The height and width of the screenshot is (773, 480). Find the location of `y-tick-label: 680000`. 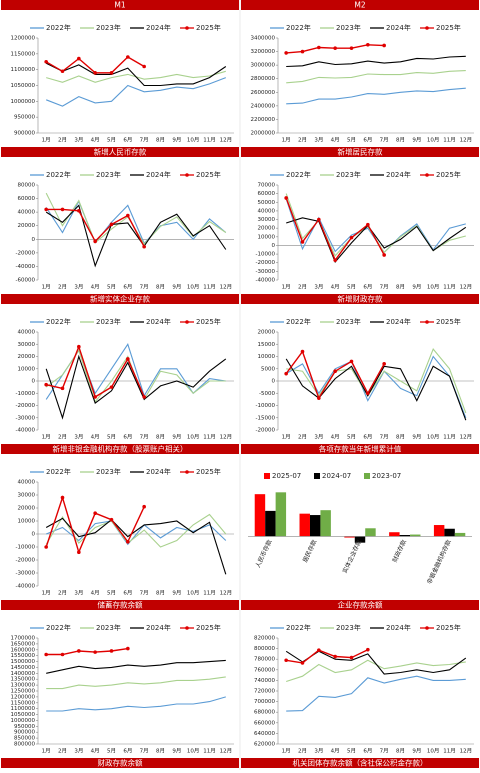

y-tick-label: 680000 is located at coordinates (264, 713).